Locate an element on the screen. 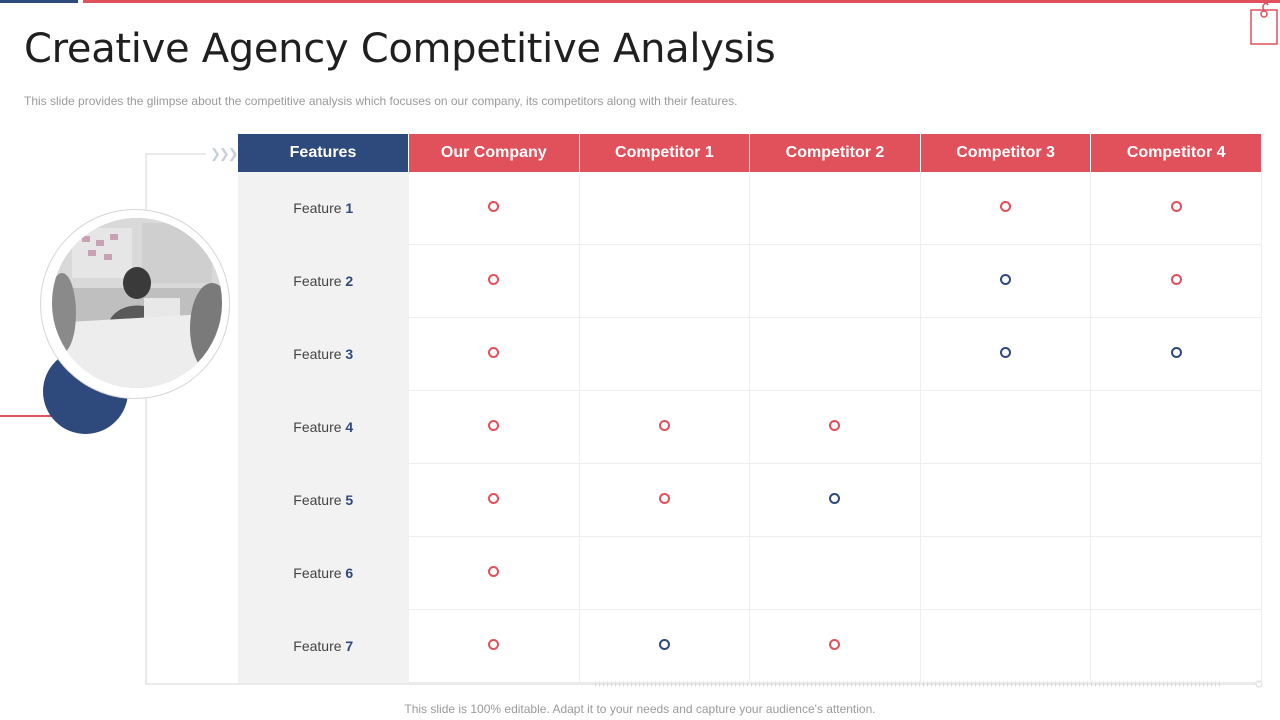 The height and width of the screenshot is (720, 1280). feature-number: 1 is located at coordinates (349, 208).